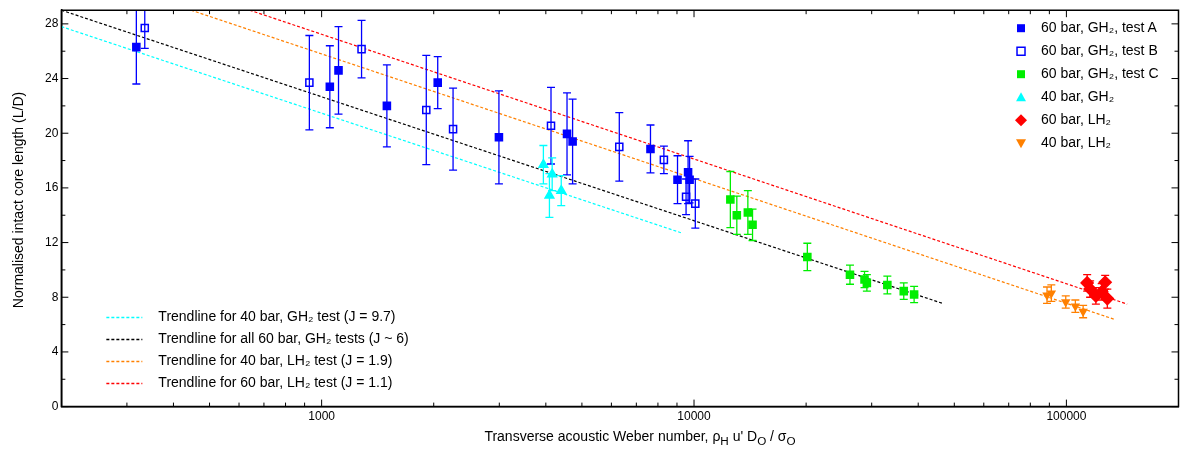  Describe the element at coordinates (322, 416) in the screenshot. I see `x-tick-label: 1000` at that location.